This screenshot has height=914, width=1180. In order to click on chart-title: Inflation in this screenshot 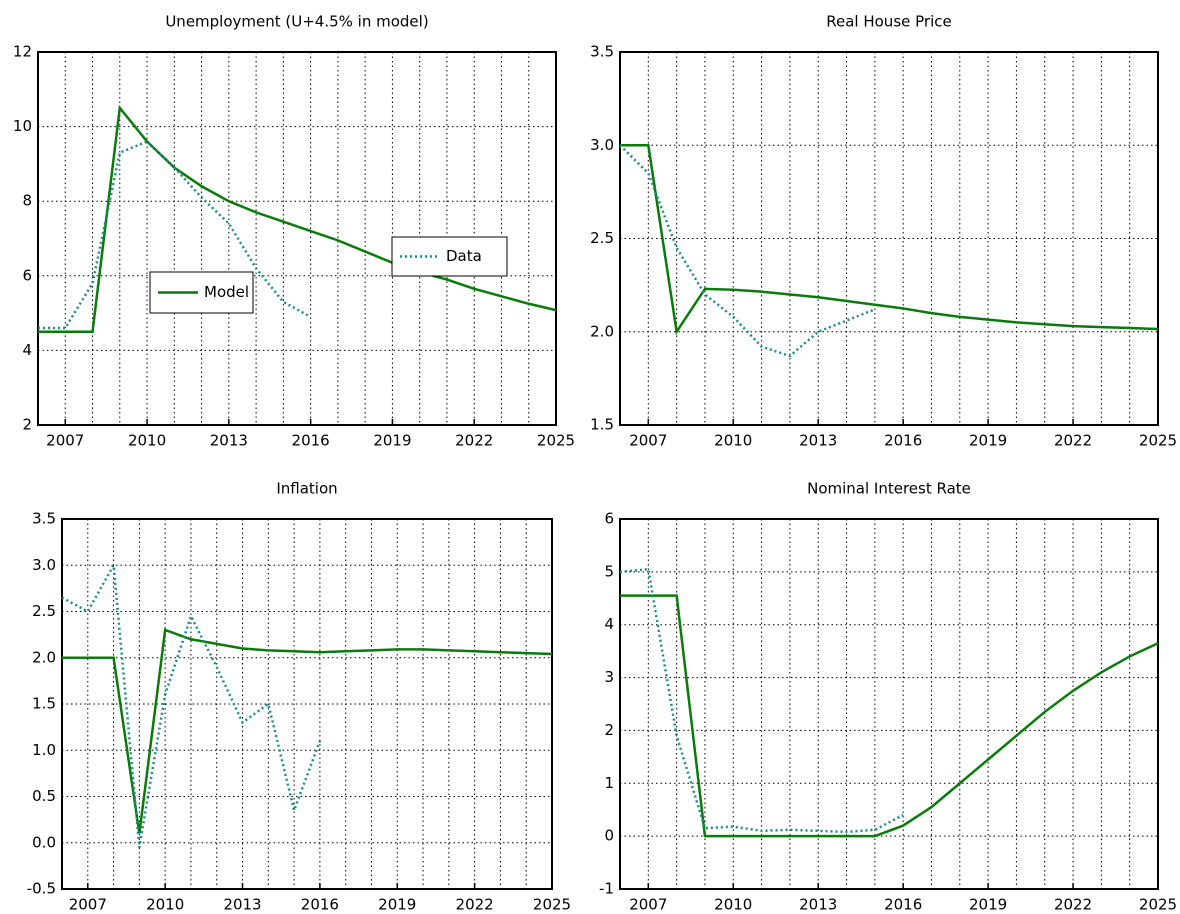, I will do `click(306, 489)`.